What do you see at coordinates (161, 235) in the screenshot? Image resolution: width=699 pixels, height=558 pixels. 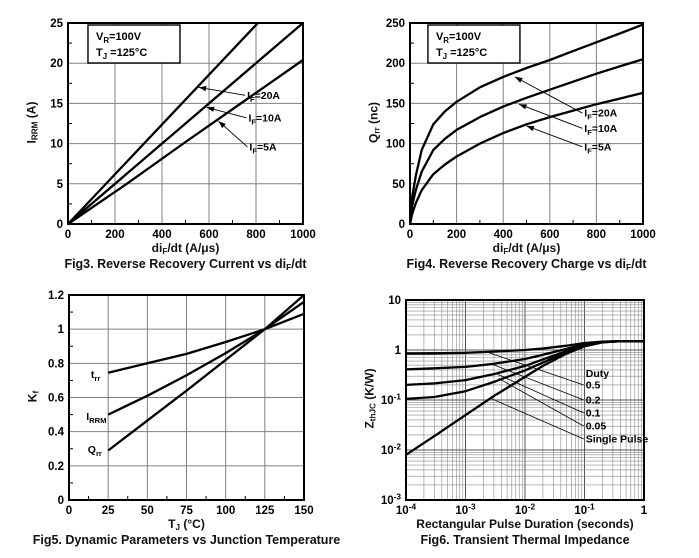 I see `x-tick-label: 400` at bounding box center [161, 235].